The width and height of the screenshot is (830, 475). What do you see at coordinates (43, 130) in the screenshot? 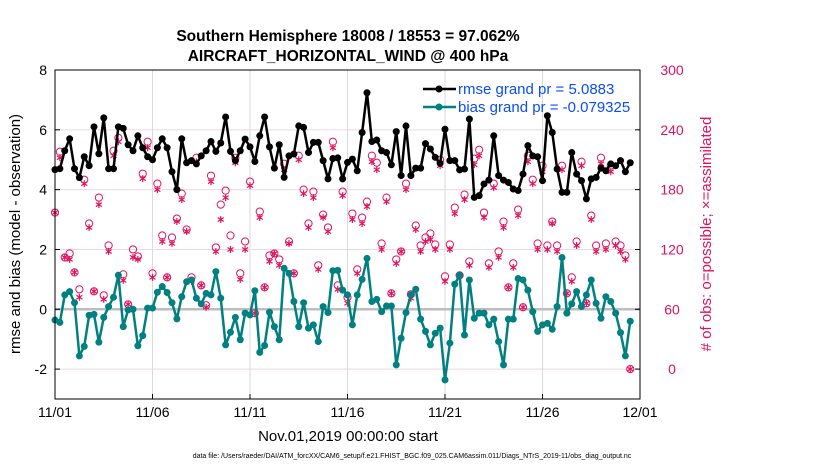
I see `y-tick-label: 6` at bounding box center [43, 130].